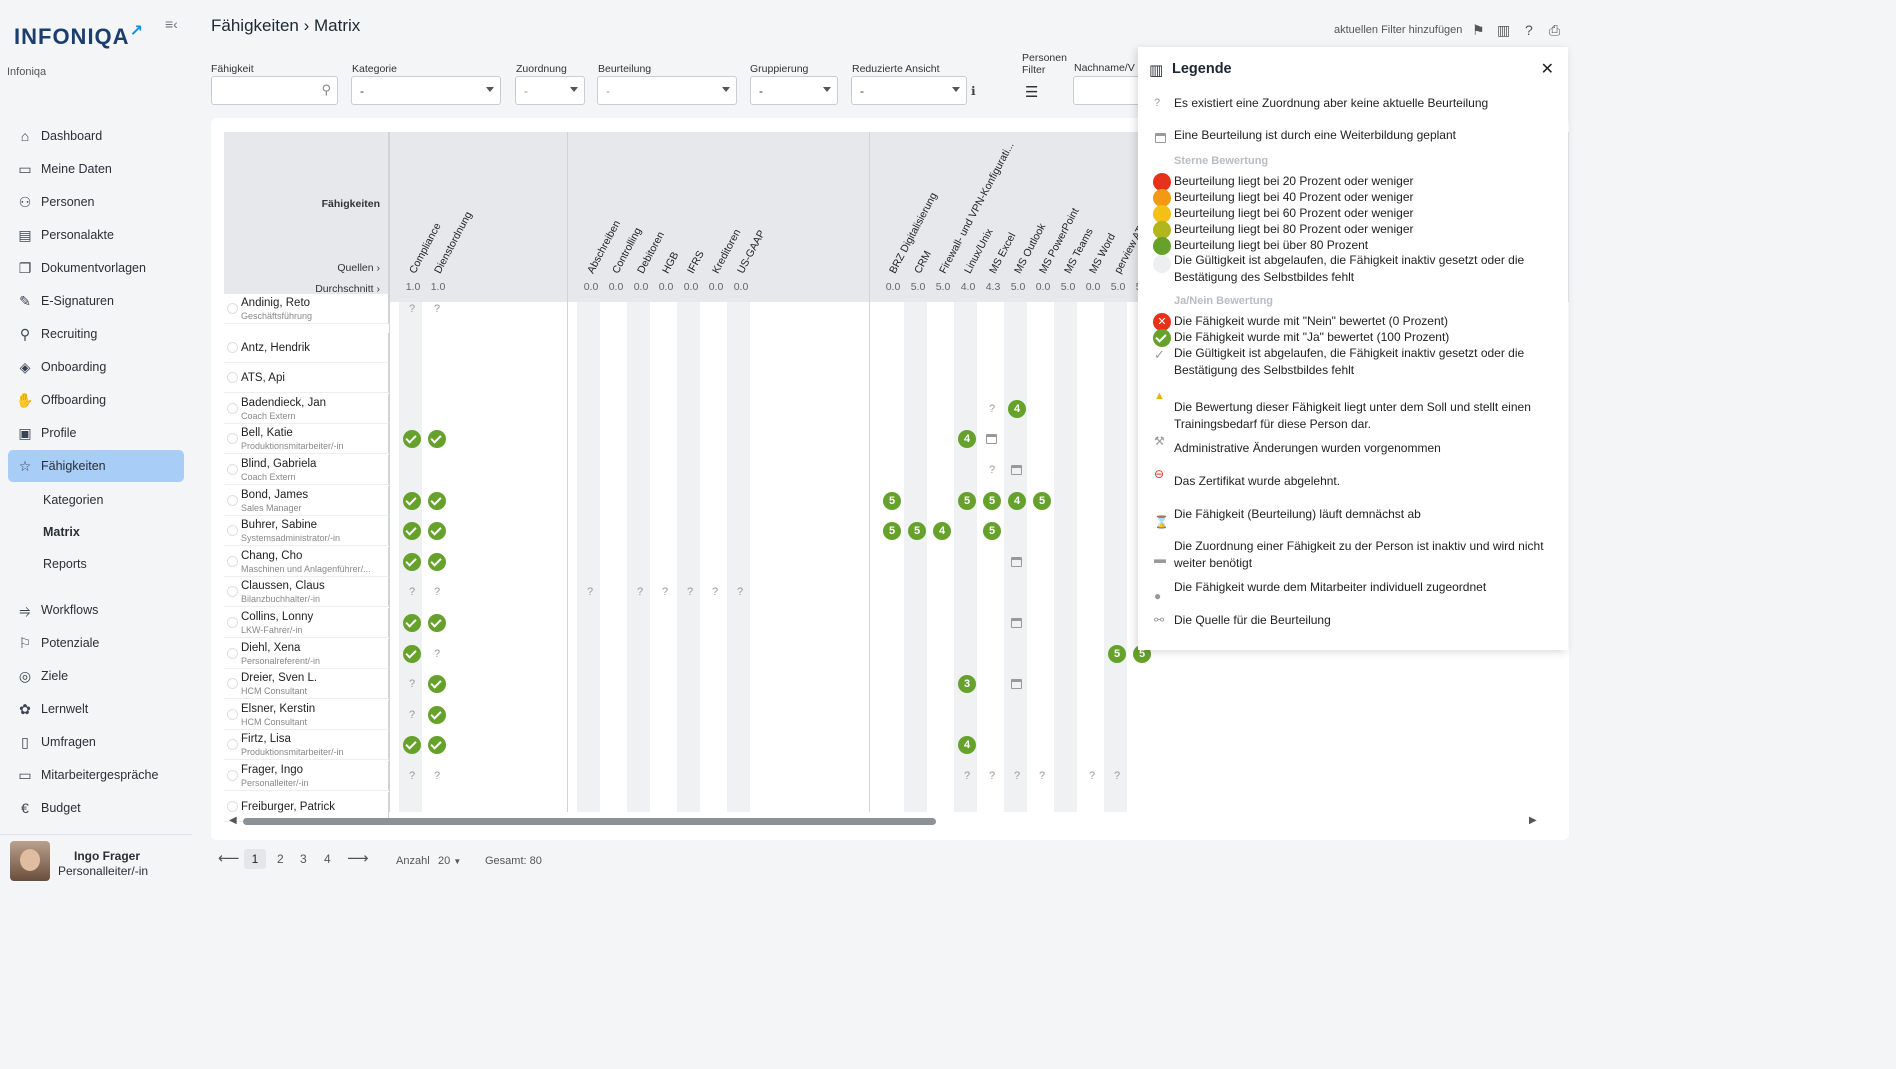  I want to click on person-name: Firtz, Lisa, so click(266, 739).